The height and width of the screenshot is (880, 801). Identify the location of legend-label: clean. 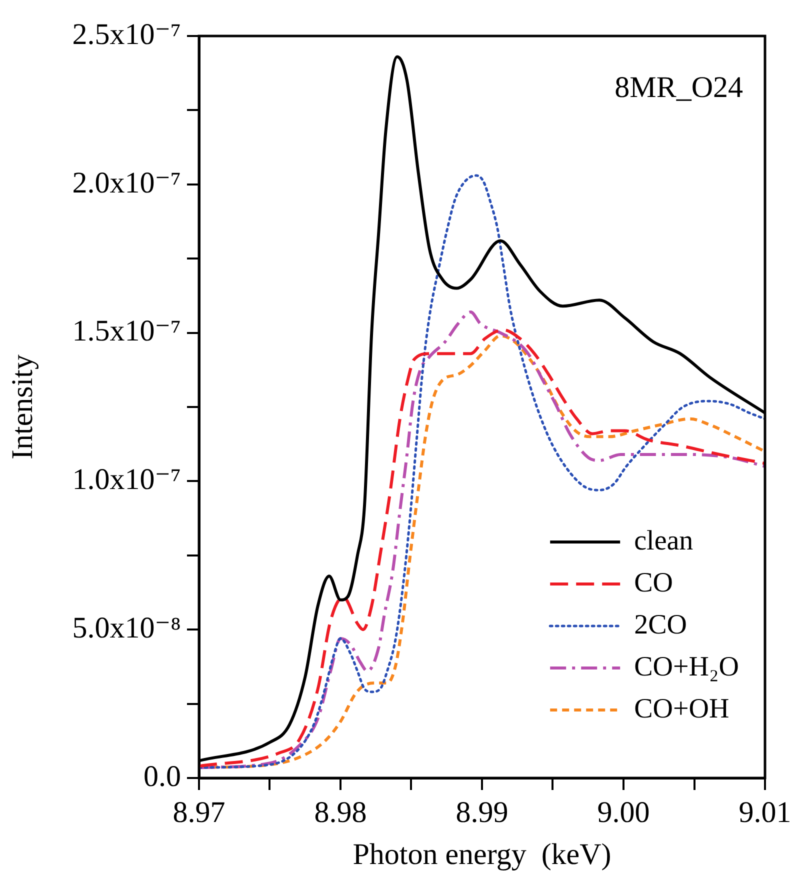
(664, 540).